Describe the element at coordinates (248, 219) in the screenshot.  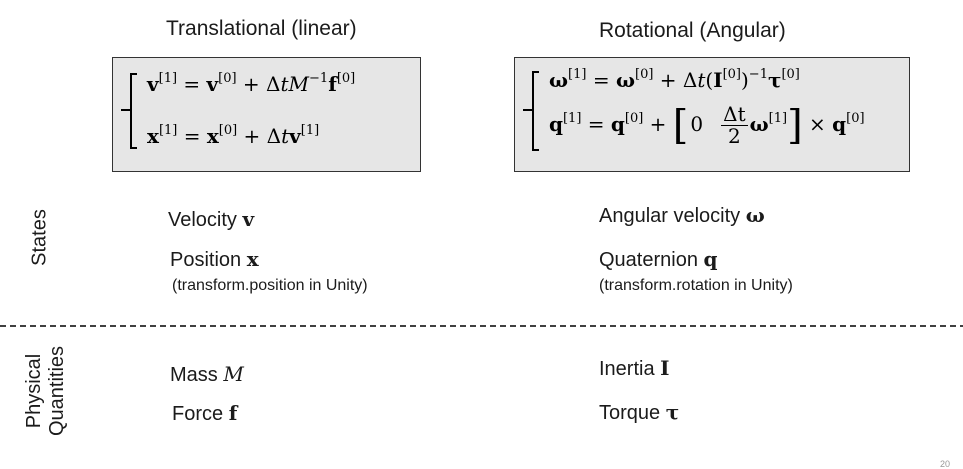
I see `label-symbol: v` at that location.